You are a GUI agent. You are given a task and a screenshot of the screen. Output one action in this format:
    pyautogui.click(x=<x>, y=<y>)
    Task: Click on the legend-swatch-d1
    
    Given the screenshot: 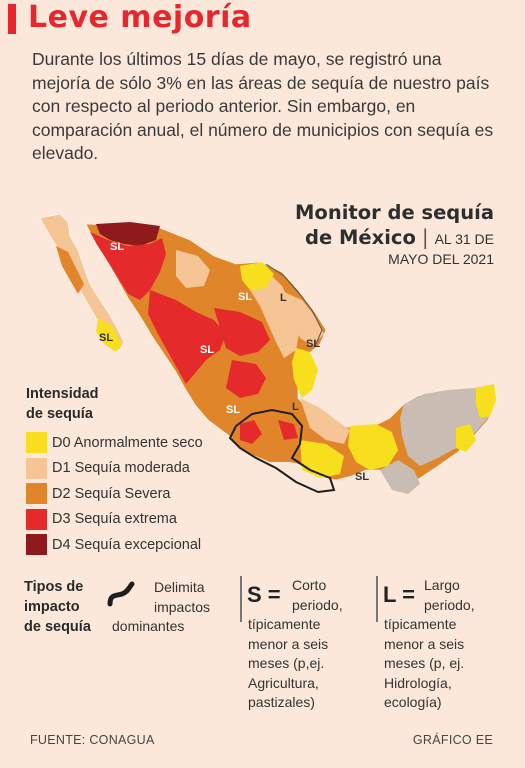 What is the action you would take?
    pyautogui.click(x=36, y=468)
    